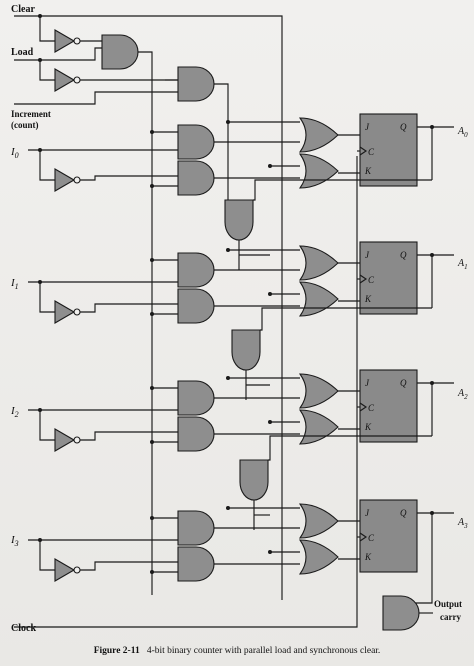 The image size is (474, 666). I want to click on counter-stage-3: J CK Q, so click(241, 551).